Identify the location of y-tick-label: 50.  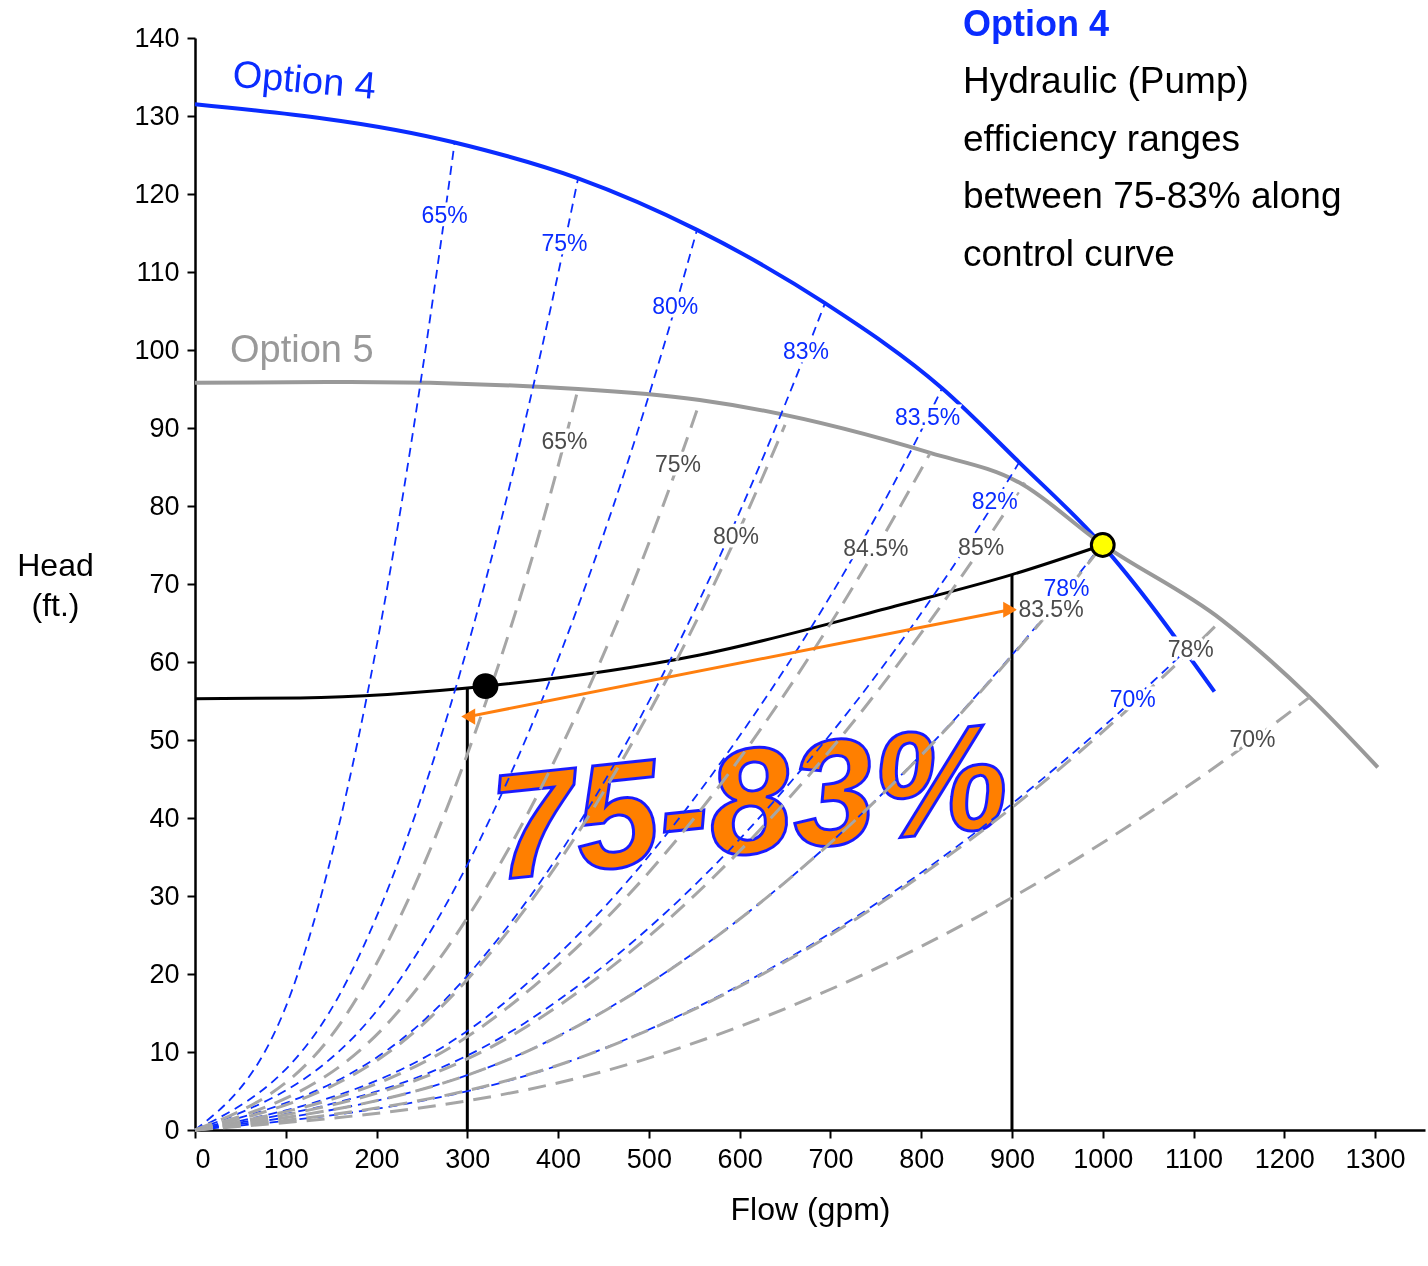
(164, 739).